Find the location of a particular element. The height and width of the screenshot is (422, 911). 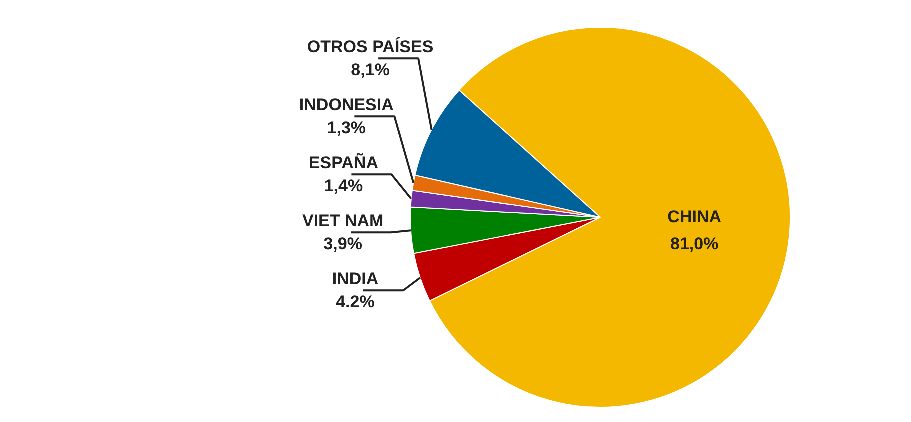

slice-label: INDONESIA is located at coordinates (346, 105).